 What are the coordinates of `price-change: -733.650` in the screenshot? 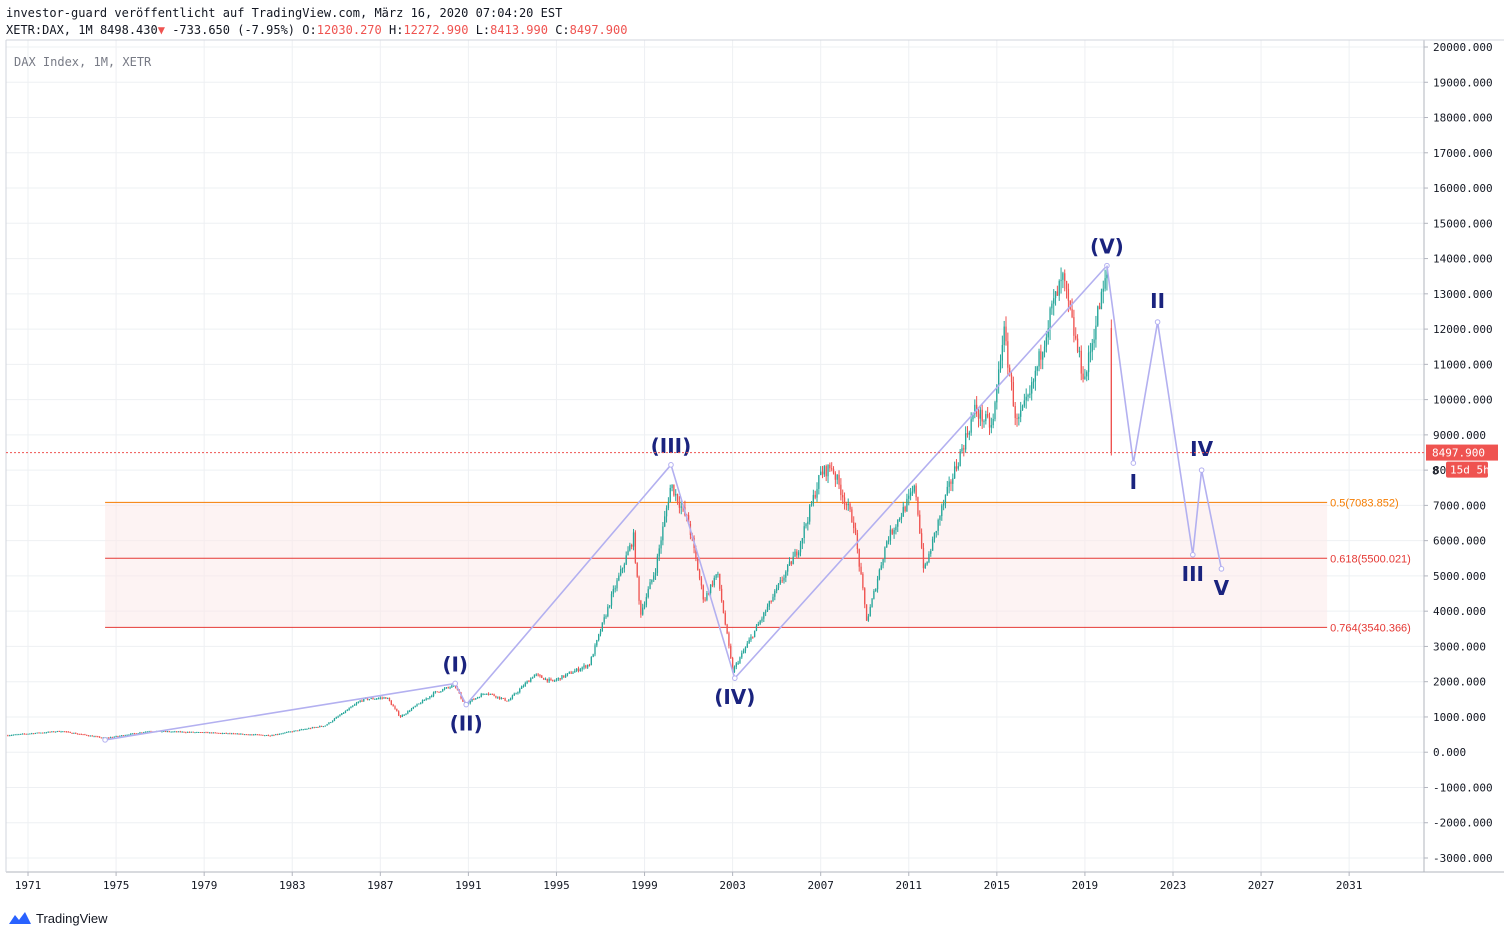 It's located at (201, 30).